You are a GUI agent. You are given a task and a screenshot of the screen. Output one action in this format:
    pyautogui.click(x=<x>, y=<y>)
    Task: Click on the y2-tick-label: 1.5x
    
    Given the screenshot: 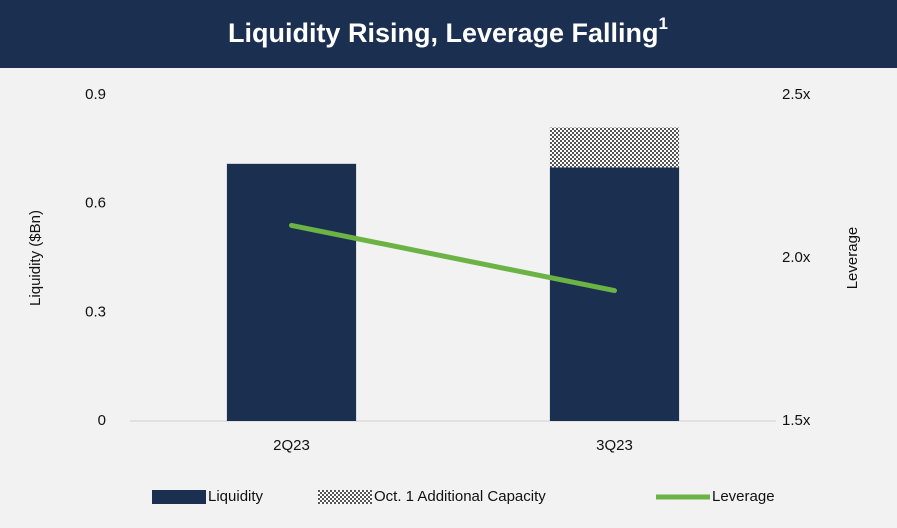 What is the action you would take?
    pyautogui.click(x=796, y=420)
    